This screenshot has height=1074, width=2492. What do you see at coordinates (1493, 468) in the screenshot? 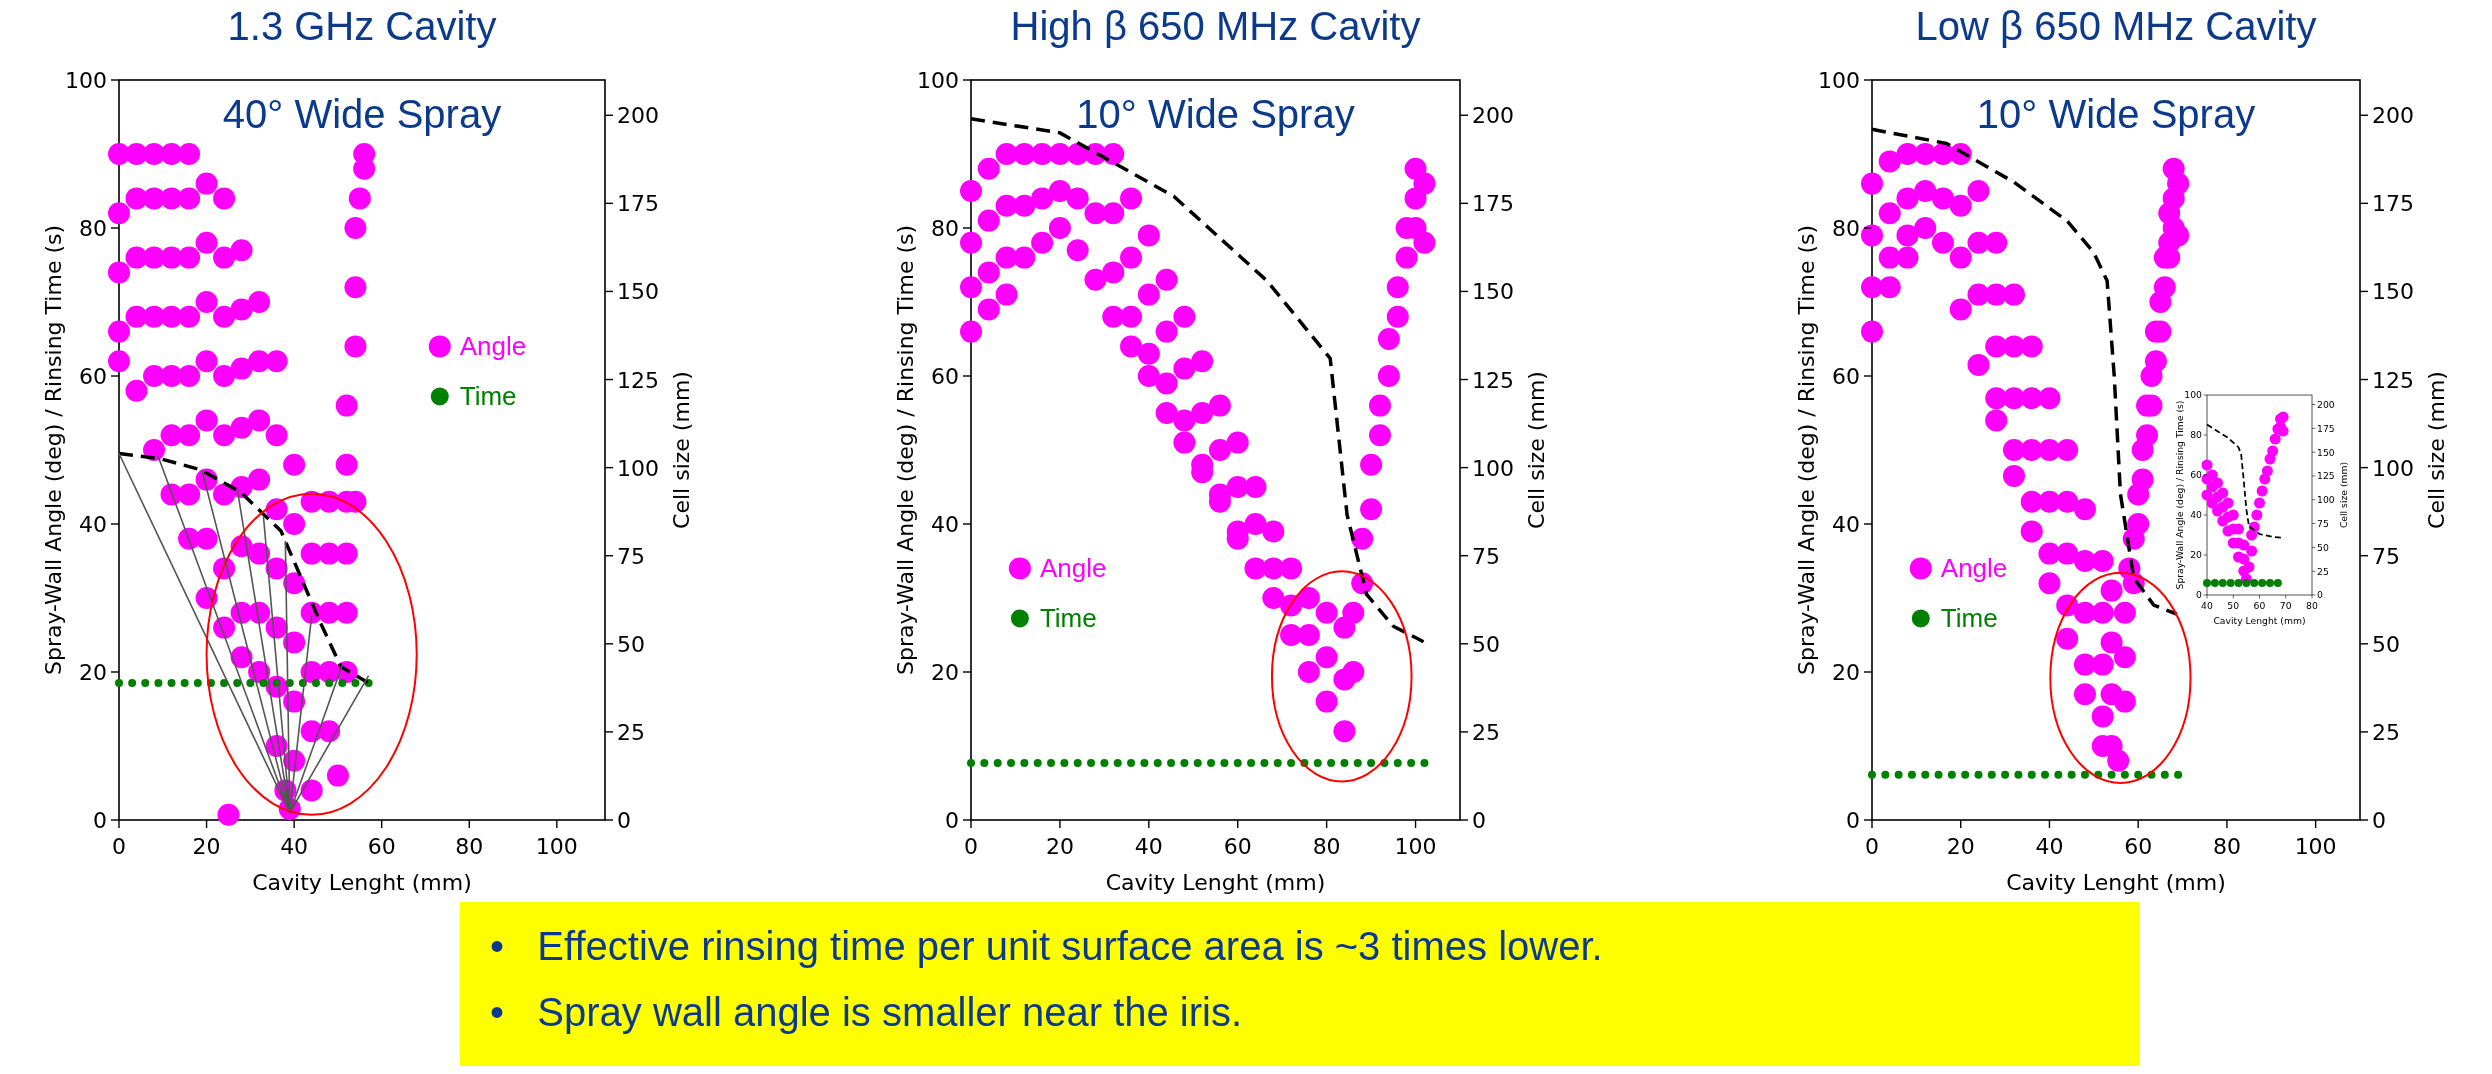
I see `y2-tick-label: 100` at bounding box center [1493, 468].